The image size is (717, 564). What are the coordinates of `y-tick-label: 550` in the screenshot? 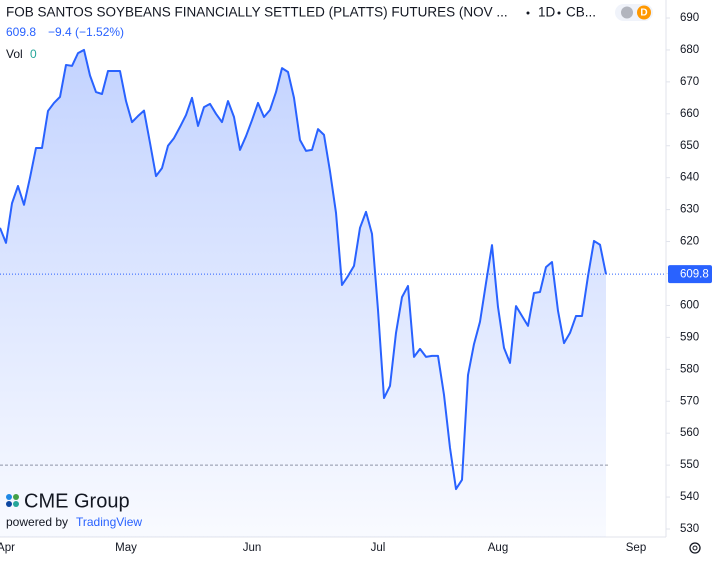 It's located at (689, 465).